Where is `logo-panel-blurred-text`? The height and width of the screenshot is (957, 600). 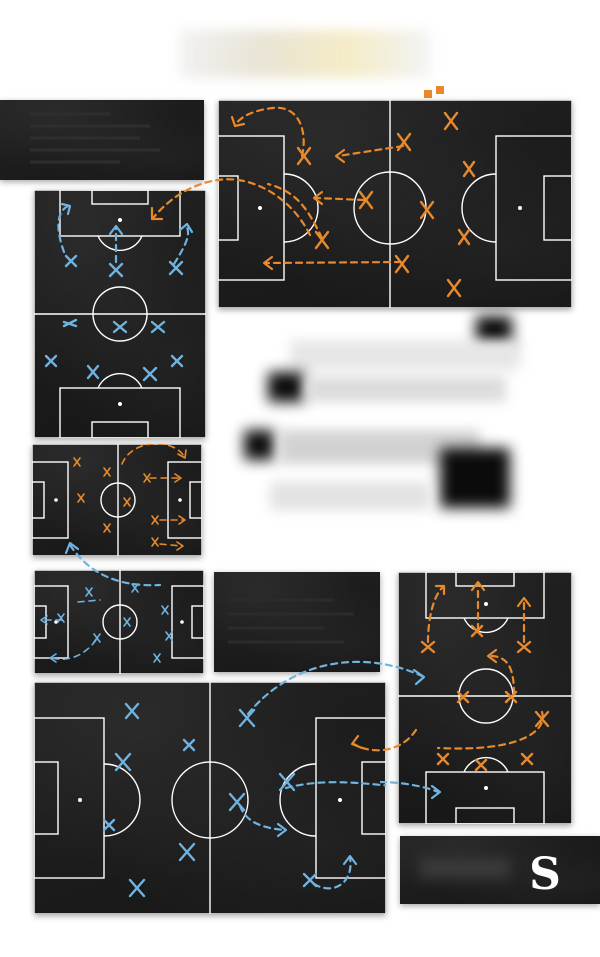 logo-panel-blurred-text is located at coordinates (465, 868).